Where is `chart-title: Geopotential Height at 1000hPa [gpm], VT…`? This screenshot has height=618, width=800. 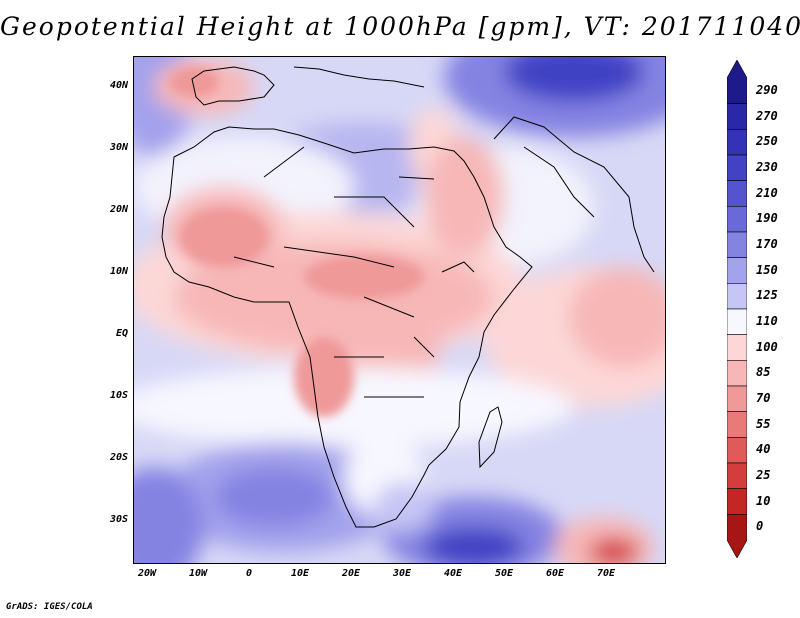 chart-title: Geopotential Height at 1000hPa [gpm], VT… is located at coordinates (400, 26).